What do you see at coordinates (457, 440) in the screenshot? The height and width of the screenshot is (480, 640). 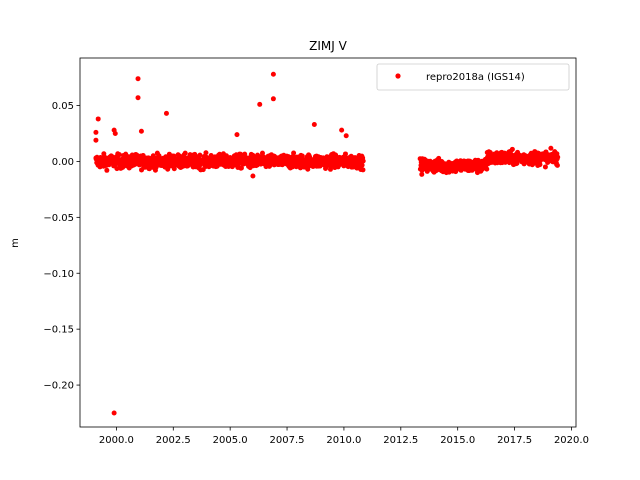 I see `x-tick-label: 2015.0` at bounding box center [457, 440].